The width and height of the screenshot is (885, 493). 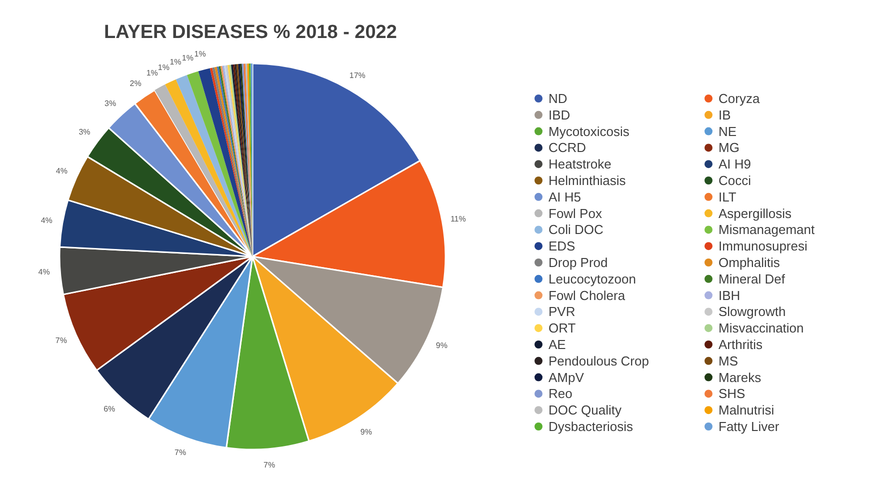 I want to click on legend-label: CCRD, so click(x=567, y=148).